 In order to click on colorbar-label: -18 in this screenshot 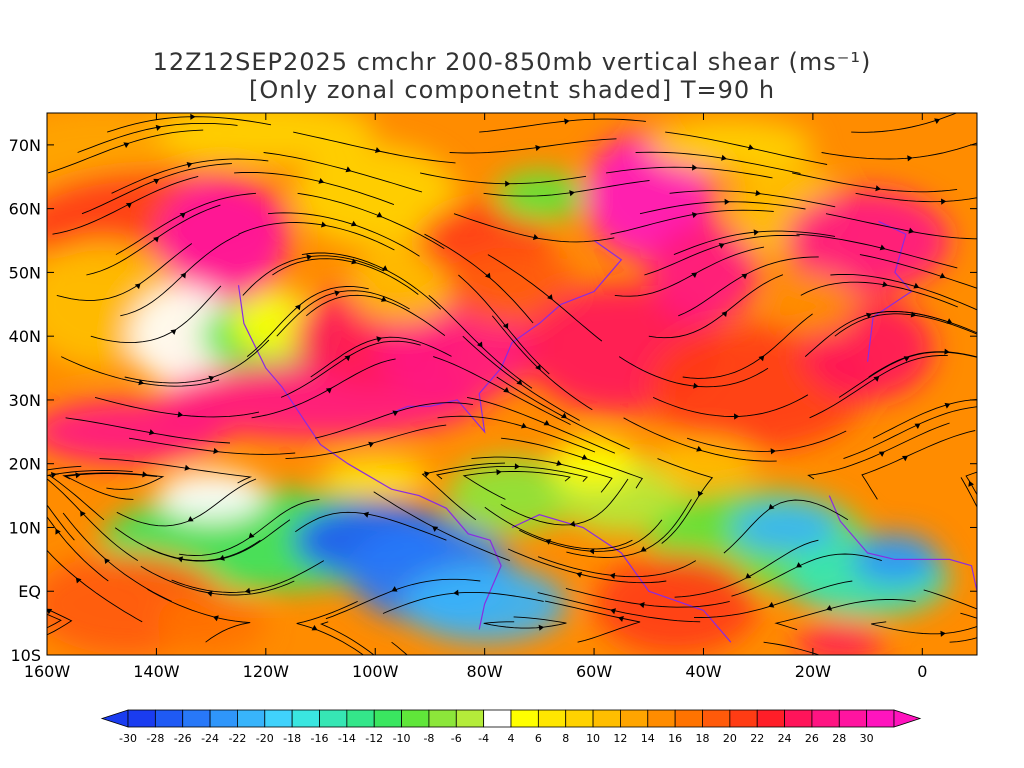, I will do `click(292, 738)`.